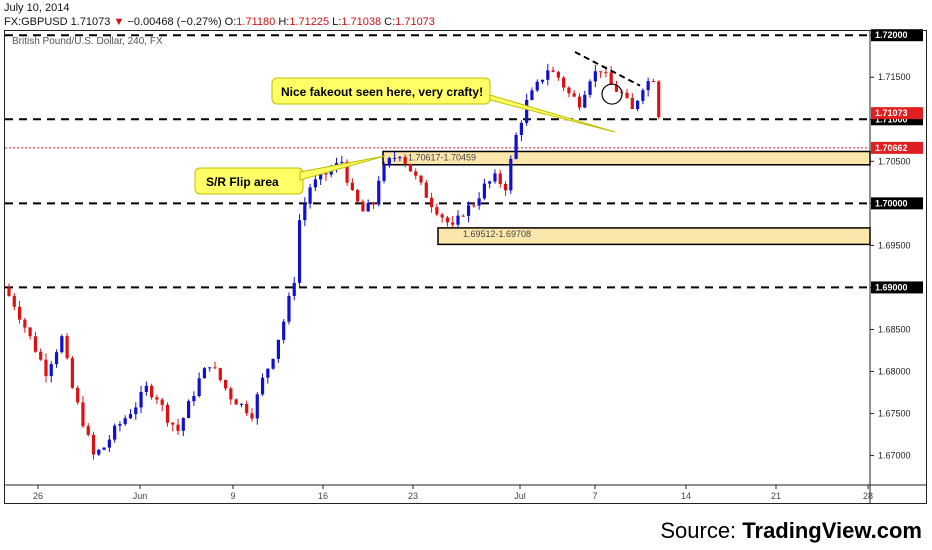  I want to click on price-tick-label: 1.70500, so click(894, 161).